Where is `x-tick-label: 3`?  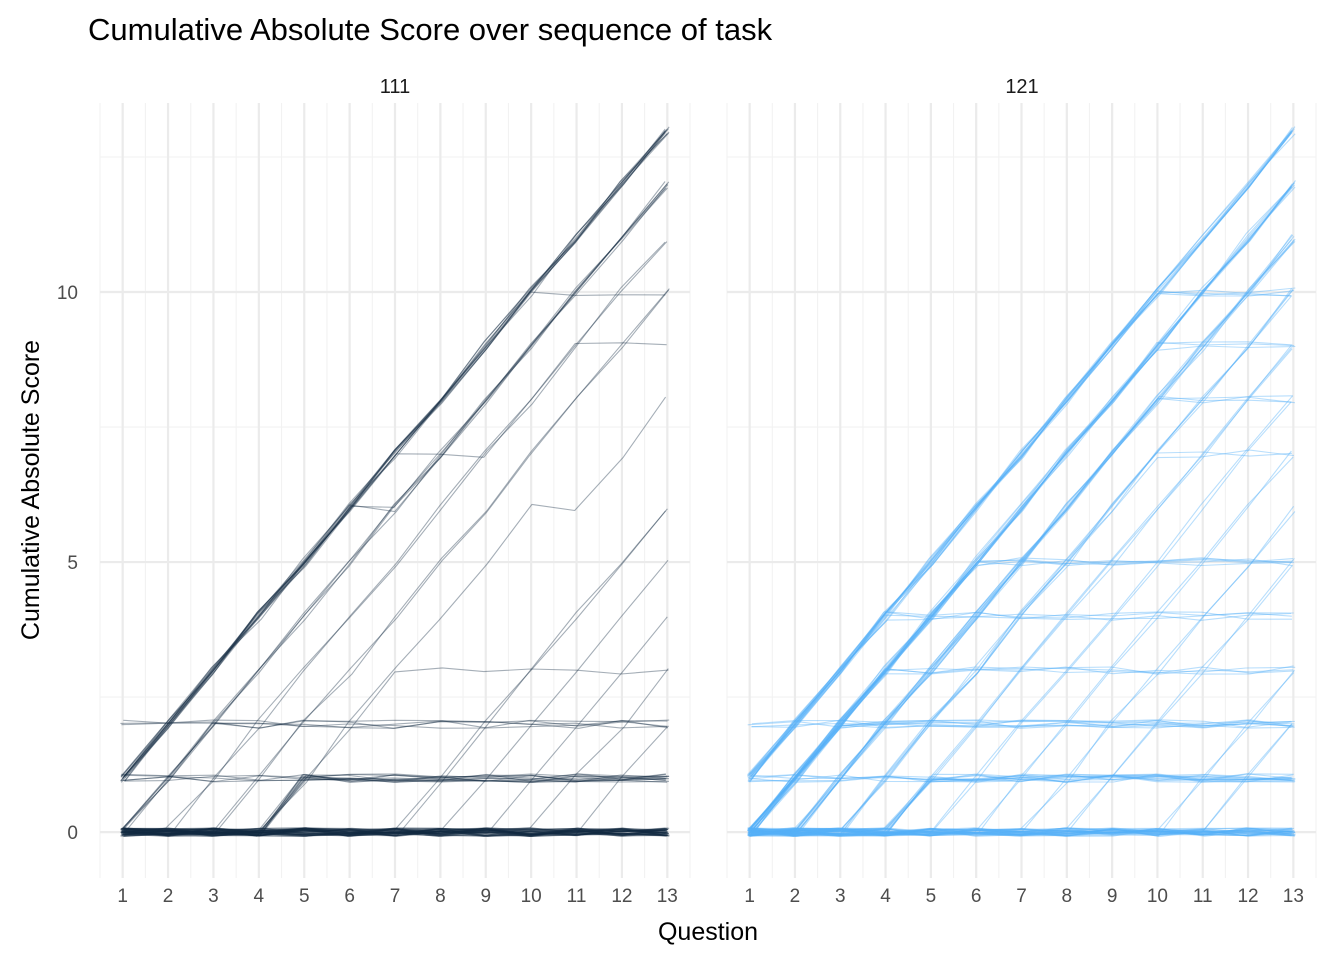 x-tick-label: 3 is located at coordinates (213, 896).